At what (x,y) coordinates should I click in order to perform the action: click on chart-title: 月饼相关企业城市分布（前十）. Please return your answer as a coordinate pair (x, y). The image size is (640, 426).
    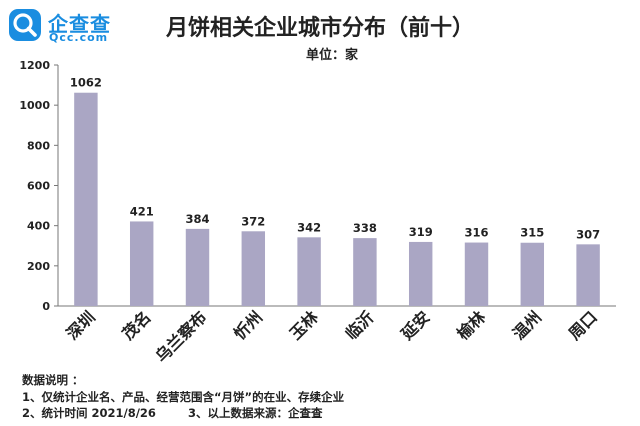
    Looking at the image, I should click on (319, 28).